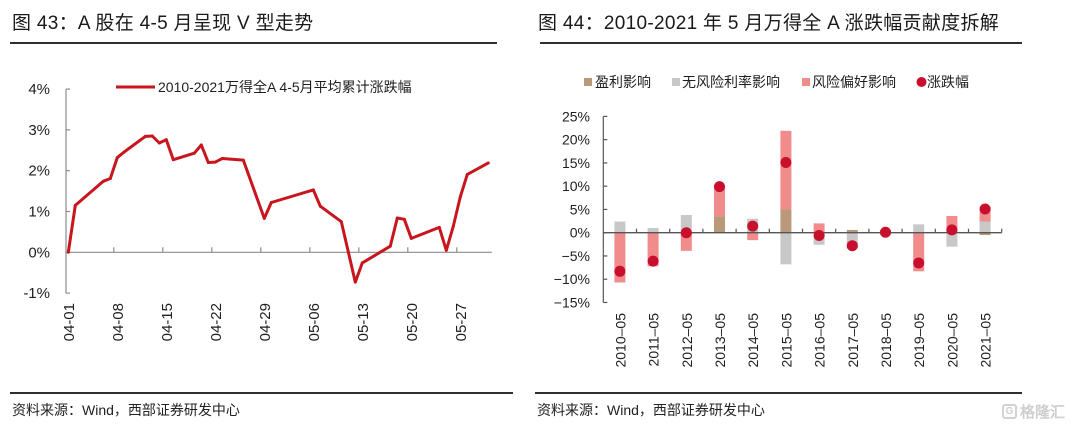  Describe the element at coordinates (118, 322) in the screenshot. I see `x-tick-label: 04-08` at that location.